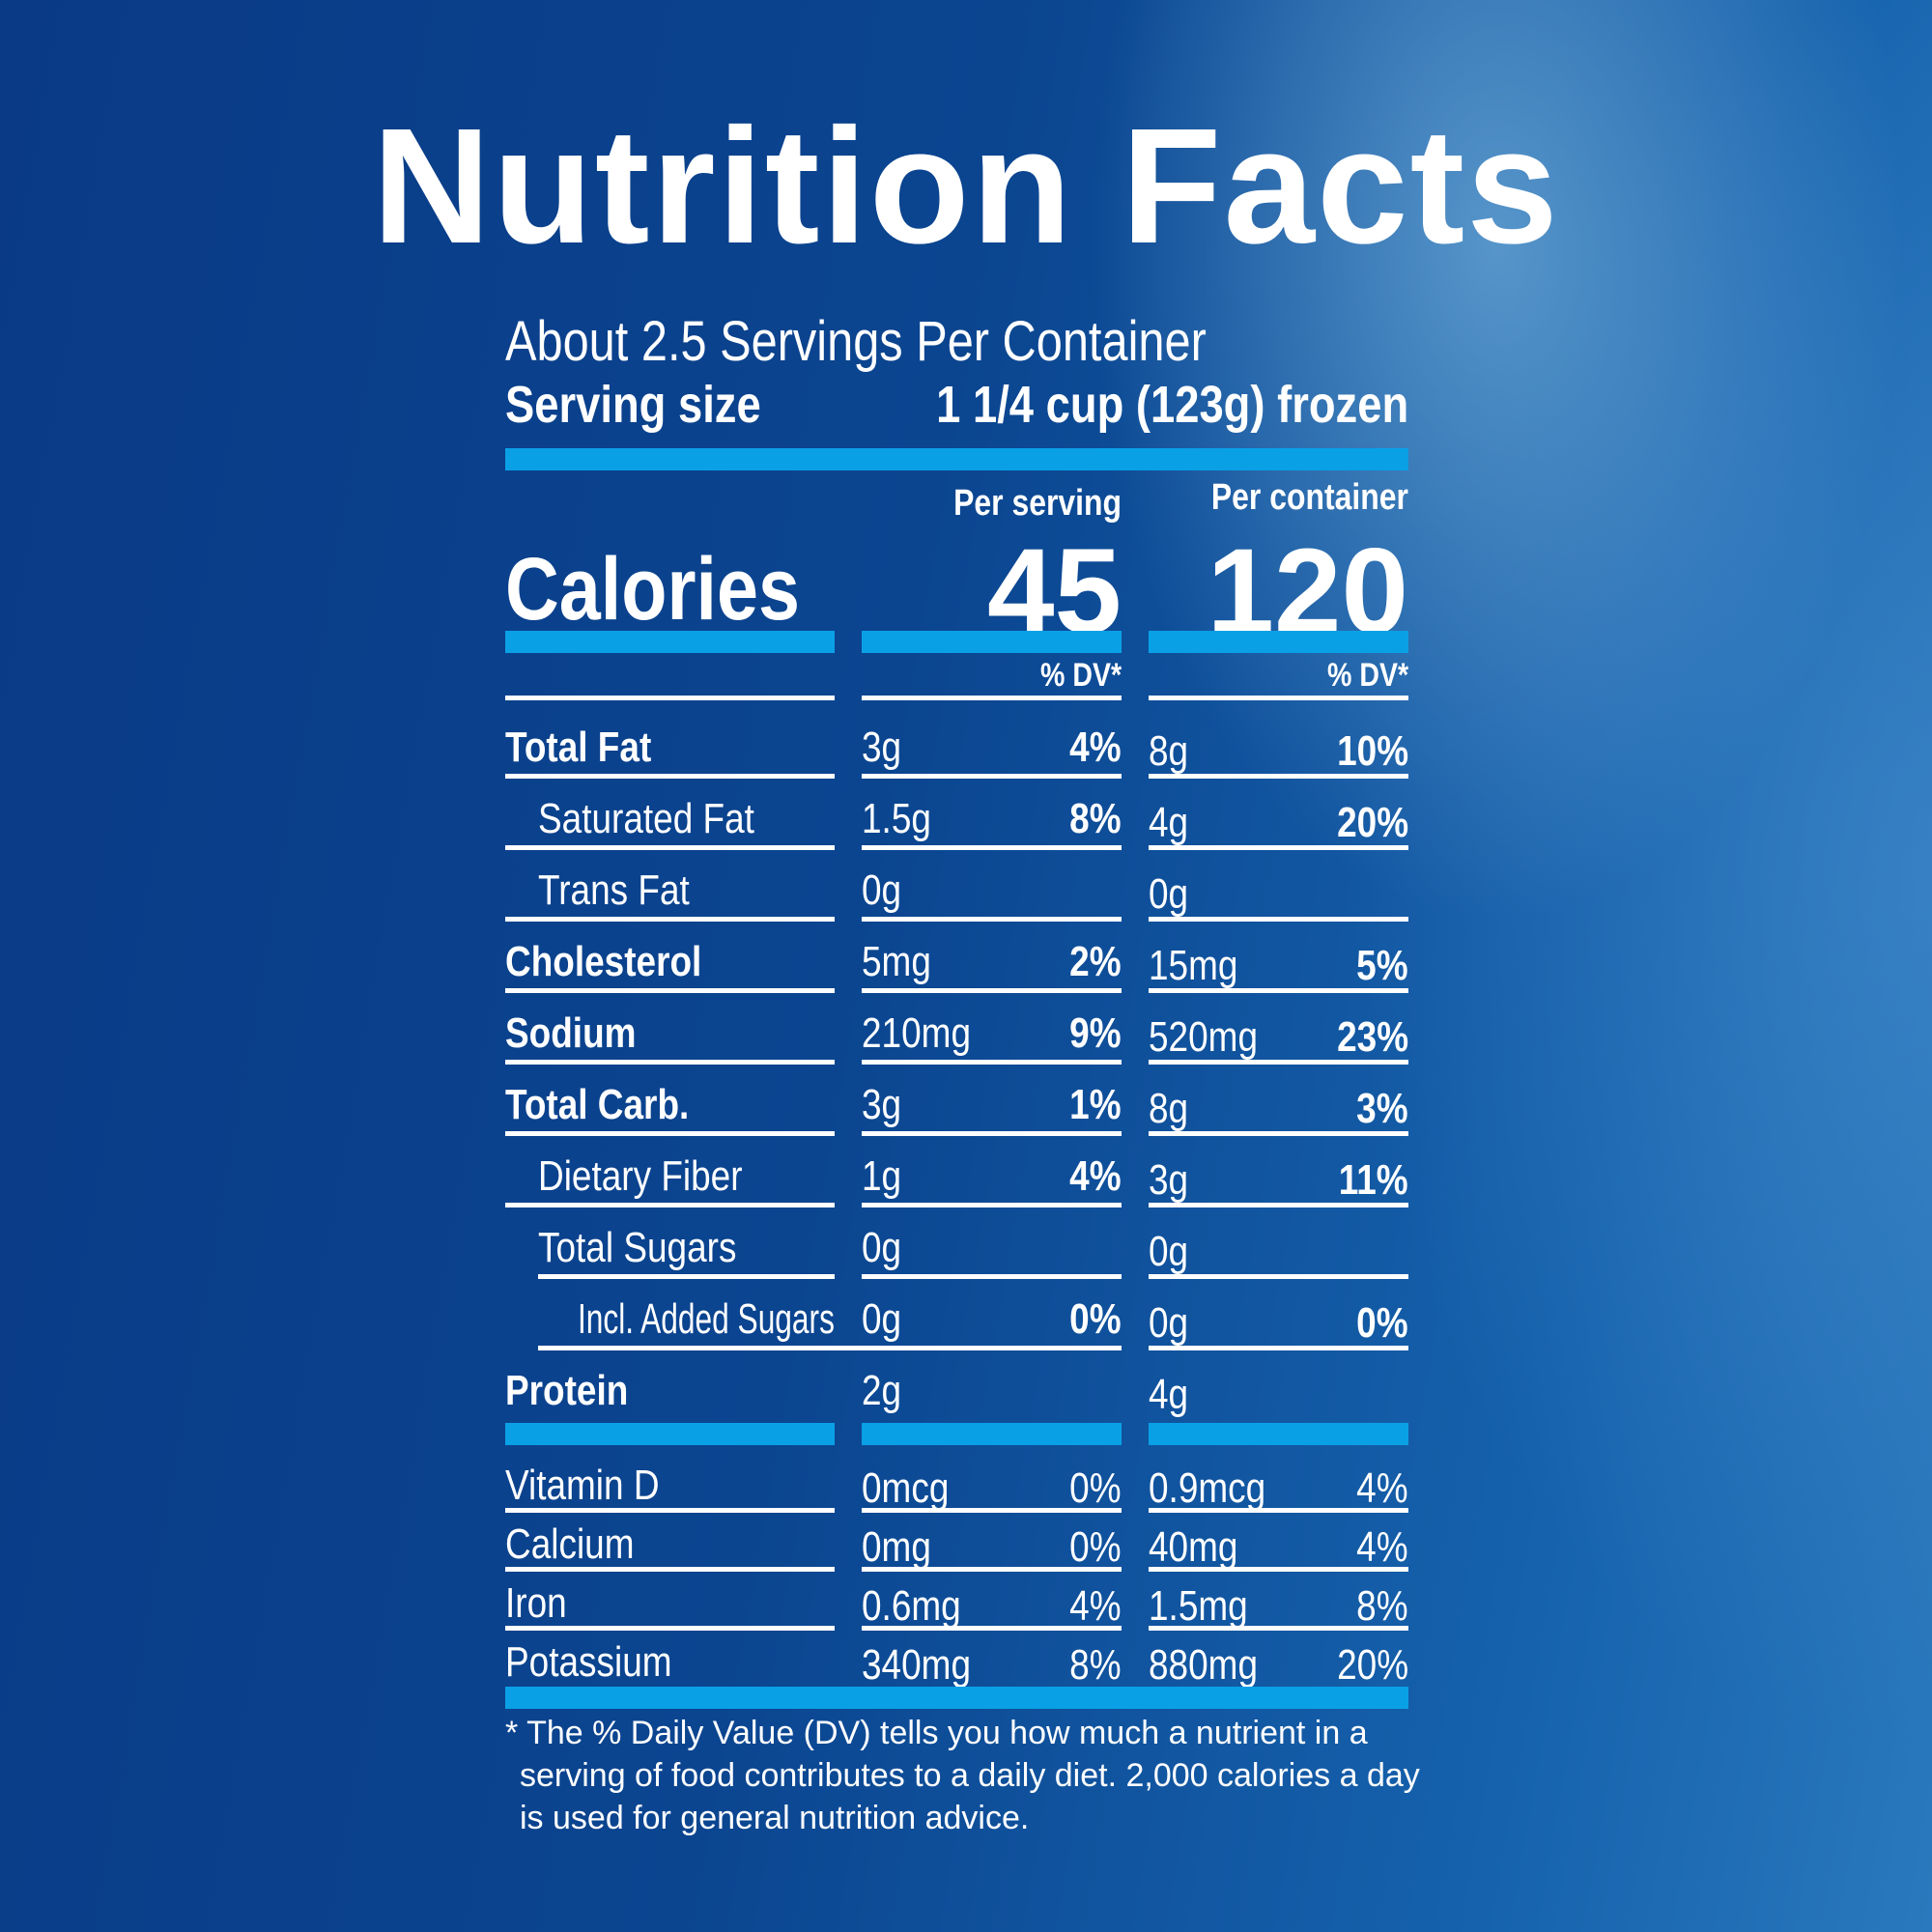  I want to click on serving-size-label-text: Serving size, so click(633, 405).